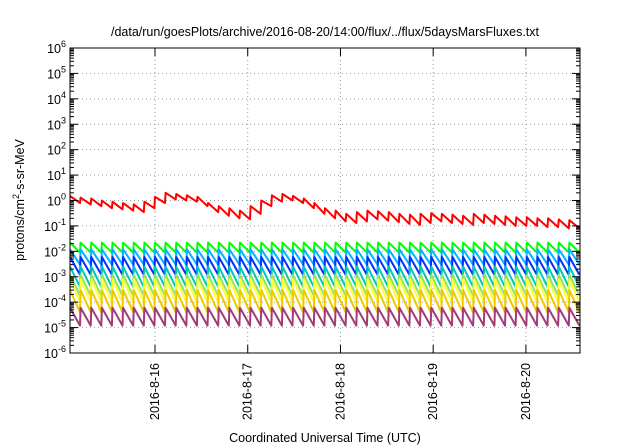 This screenshot has height=448, width=640. I want to click on x-tick-label: 2016-8-16, so click(155, 391).